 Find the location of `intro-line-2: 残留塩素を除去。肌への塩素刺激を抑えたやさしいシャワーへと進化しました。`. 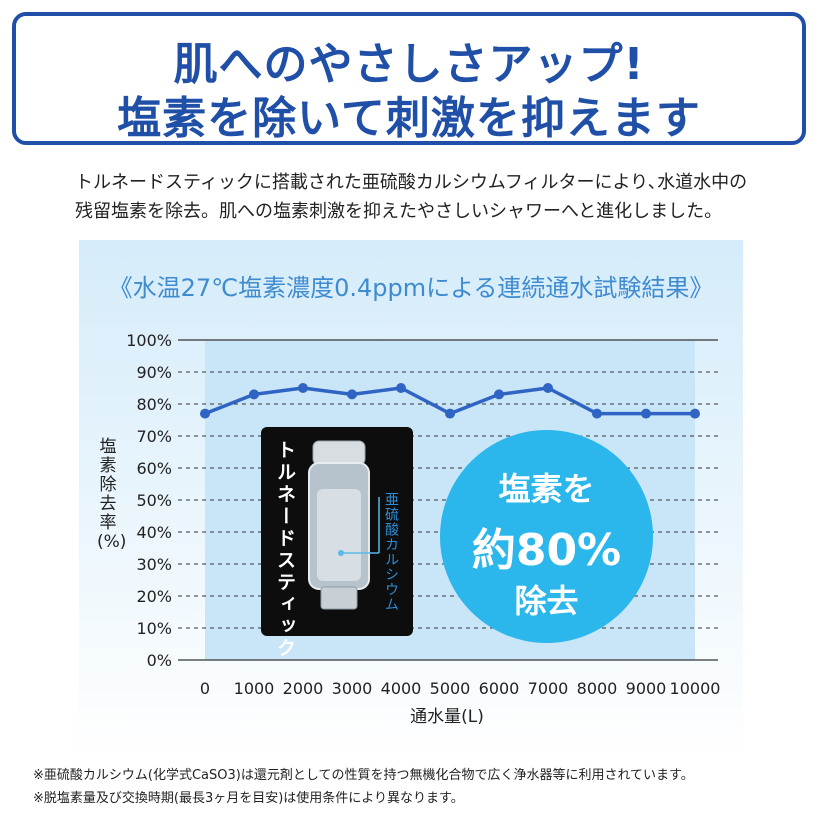

intro-line-2: 残留塩素を除去。肌への塩素刺激を抑えたやさしいシャワーへと進化しました。 is located at coordinates (399, 211).